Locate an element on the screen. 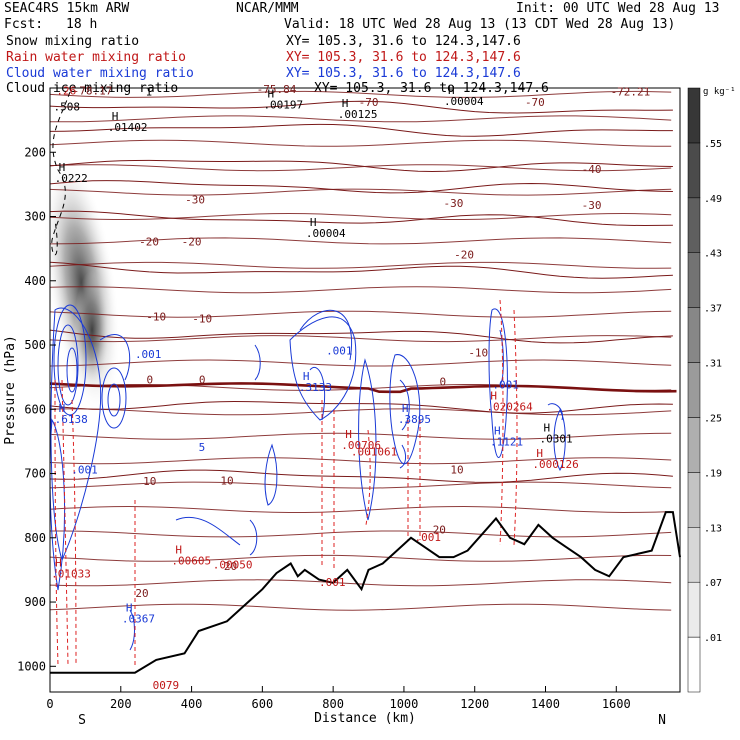 This screenshot has width=740, height=740. south-label: S is located at coordinates (82, 720).